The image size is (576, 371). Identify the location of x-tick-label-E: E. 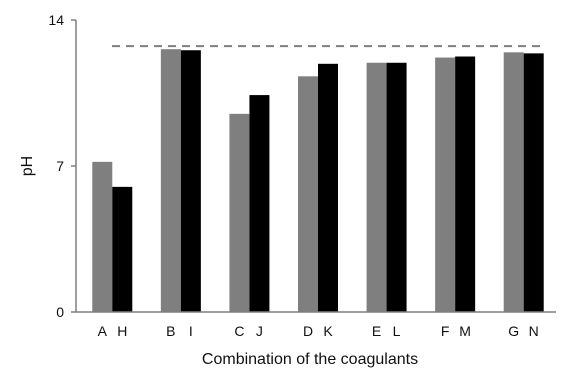
(376, 331).